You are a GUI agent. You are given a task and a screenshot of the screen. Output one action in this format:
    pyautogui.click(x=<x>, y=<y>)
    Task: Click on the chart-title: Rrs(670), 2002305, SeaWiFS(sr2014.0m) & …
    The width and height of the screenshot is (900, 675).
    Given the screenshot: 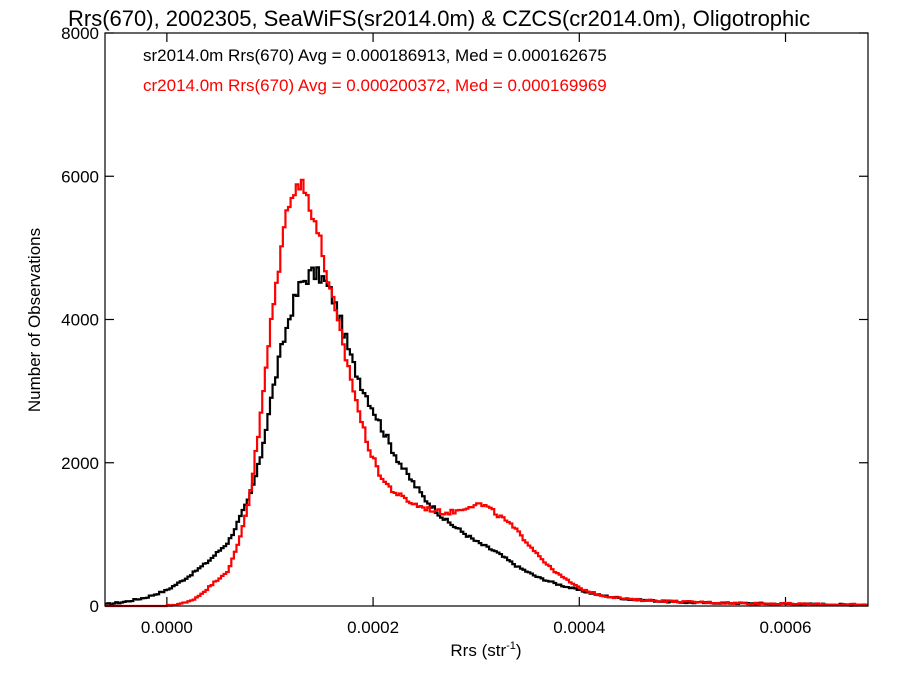 What is the action you would take?
    pyautogui.click(x=439, y=18)
    